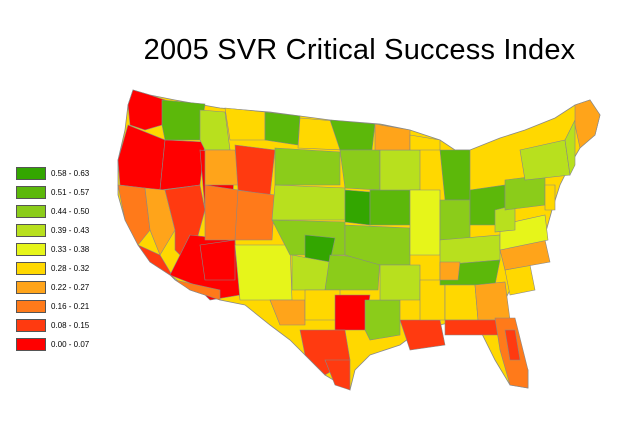 This screenshot has width=619, height=435. Describe the element at coordinates (359, 50) in the screenshot. I see `map-title: 2005 SVR Critical Success Index` at that location.